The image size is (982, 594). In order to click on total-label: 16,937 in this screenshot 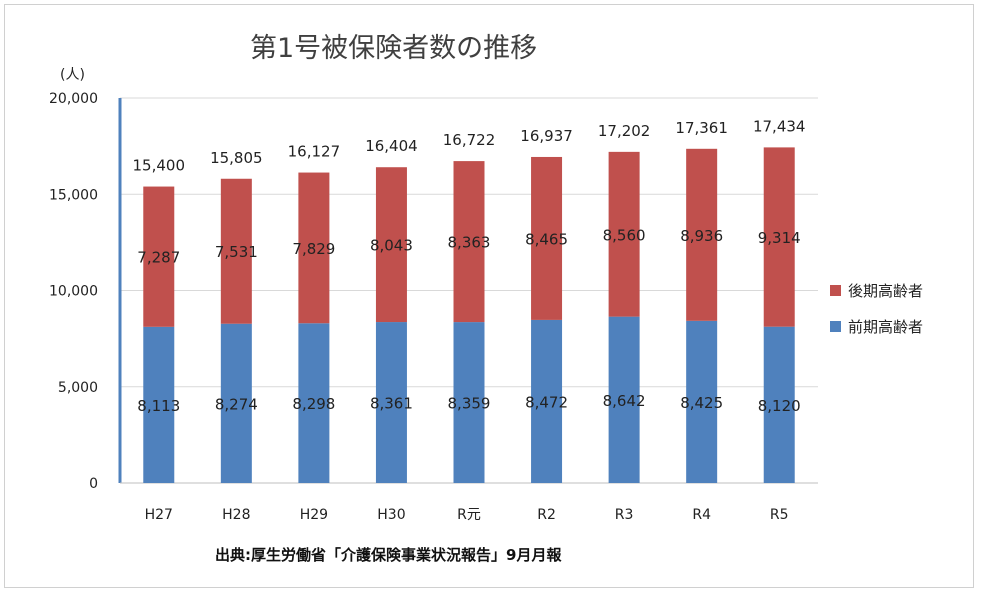, I will do `click(546, 136)`.